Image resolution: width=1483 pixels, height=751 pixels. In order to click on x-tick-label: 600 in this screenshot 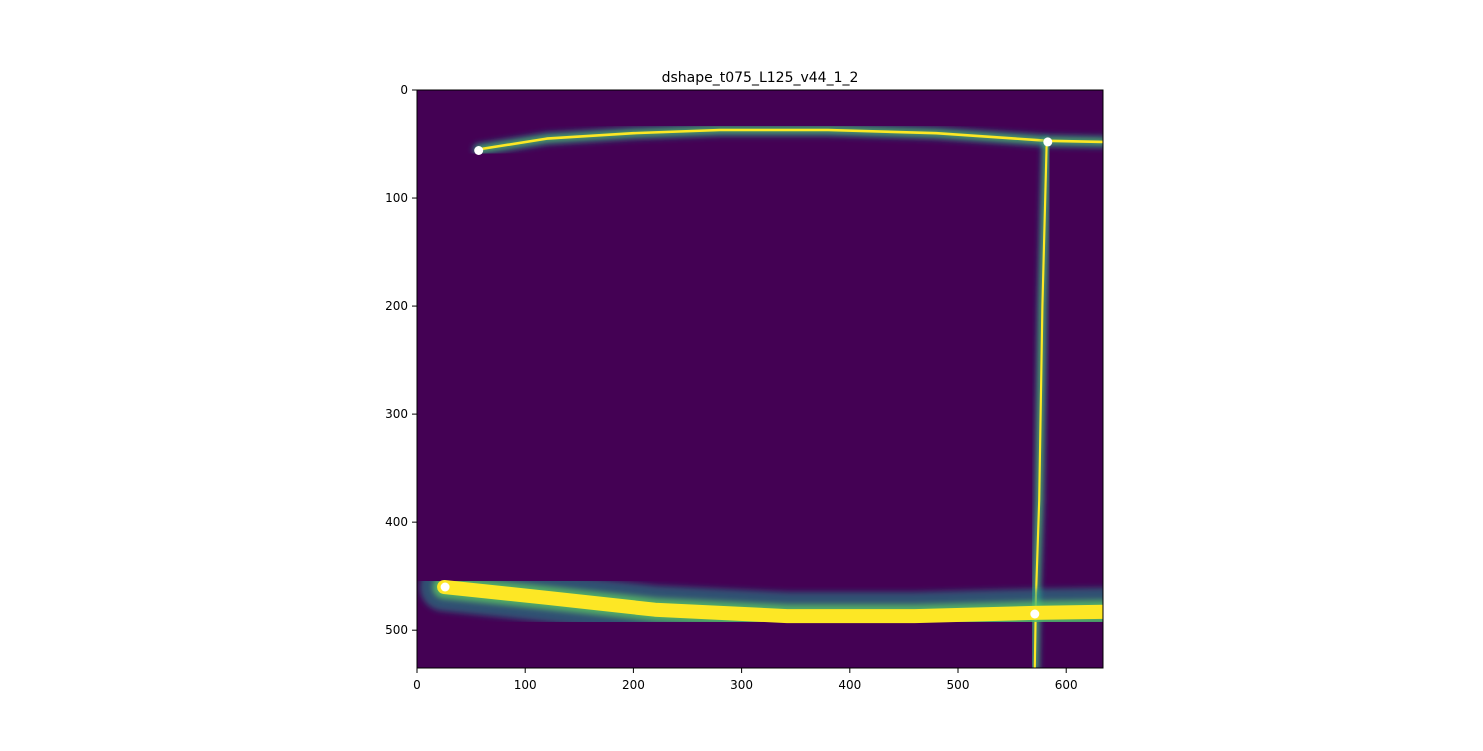, I will do `click(1066, 685)`.